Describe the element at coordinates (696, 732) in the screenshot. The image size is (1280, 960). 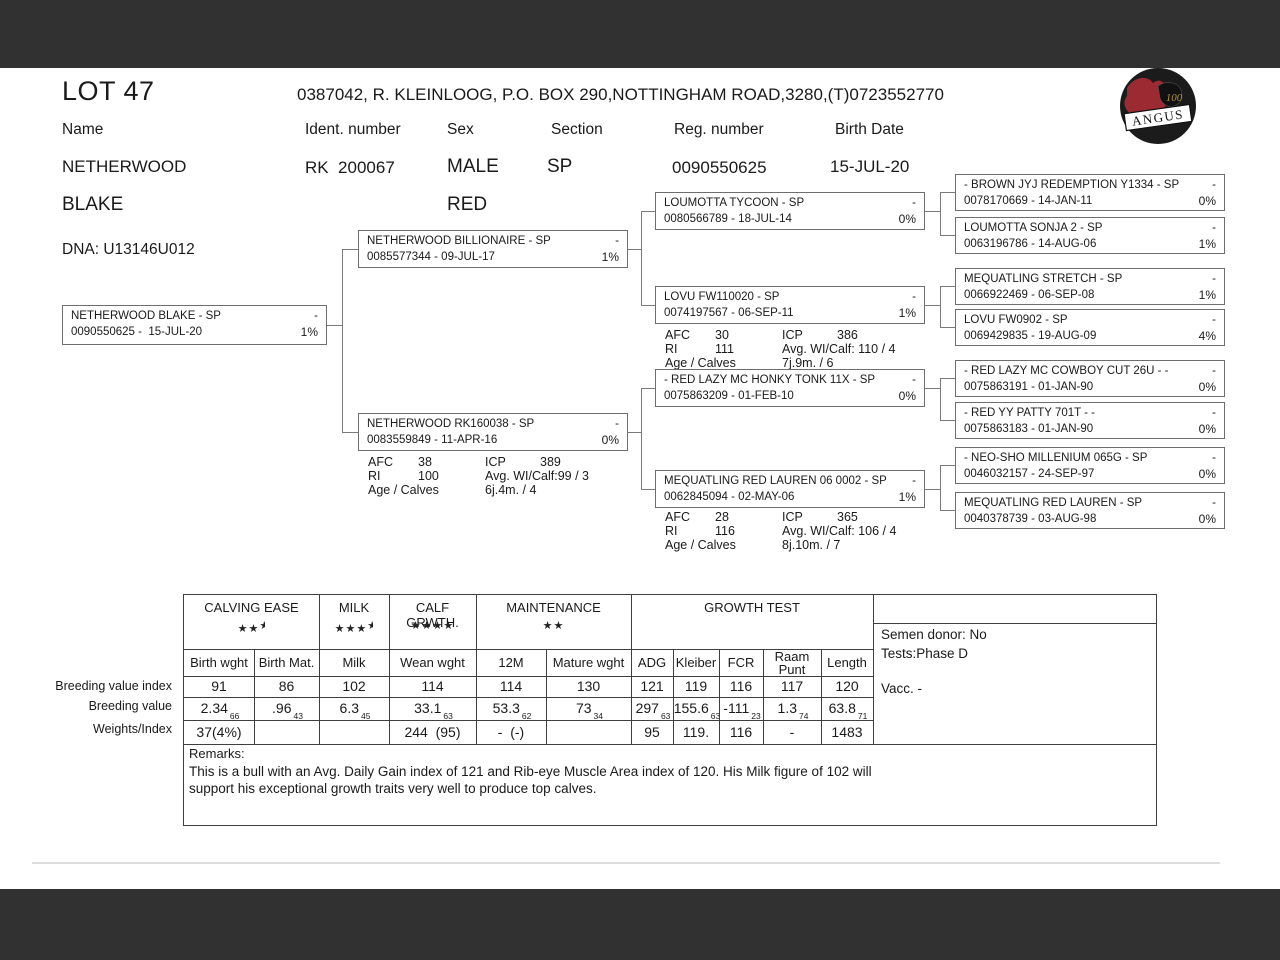
I see `table-cell: 119.` at that location.